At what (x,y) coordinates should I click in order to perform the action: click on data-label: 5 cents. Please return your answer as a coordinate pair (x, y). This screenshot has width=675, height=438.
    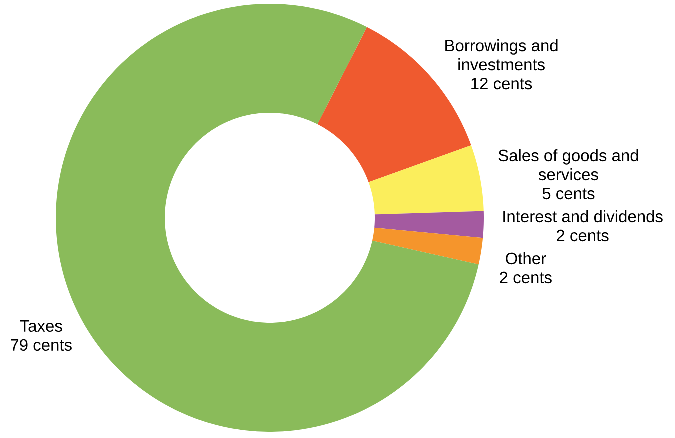
    Looking at the image, I should click on (568, 194).